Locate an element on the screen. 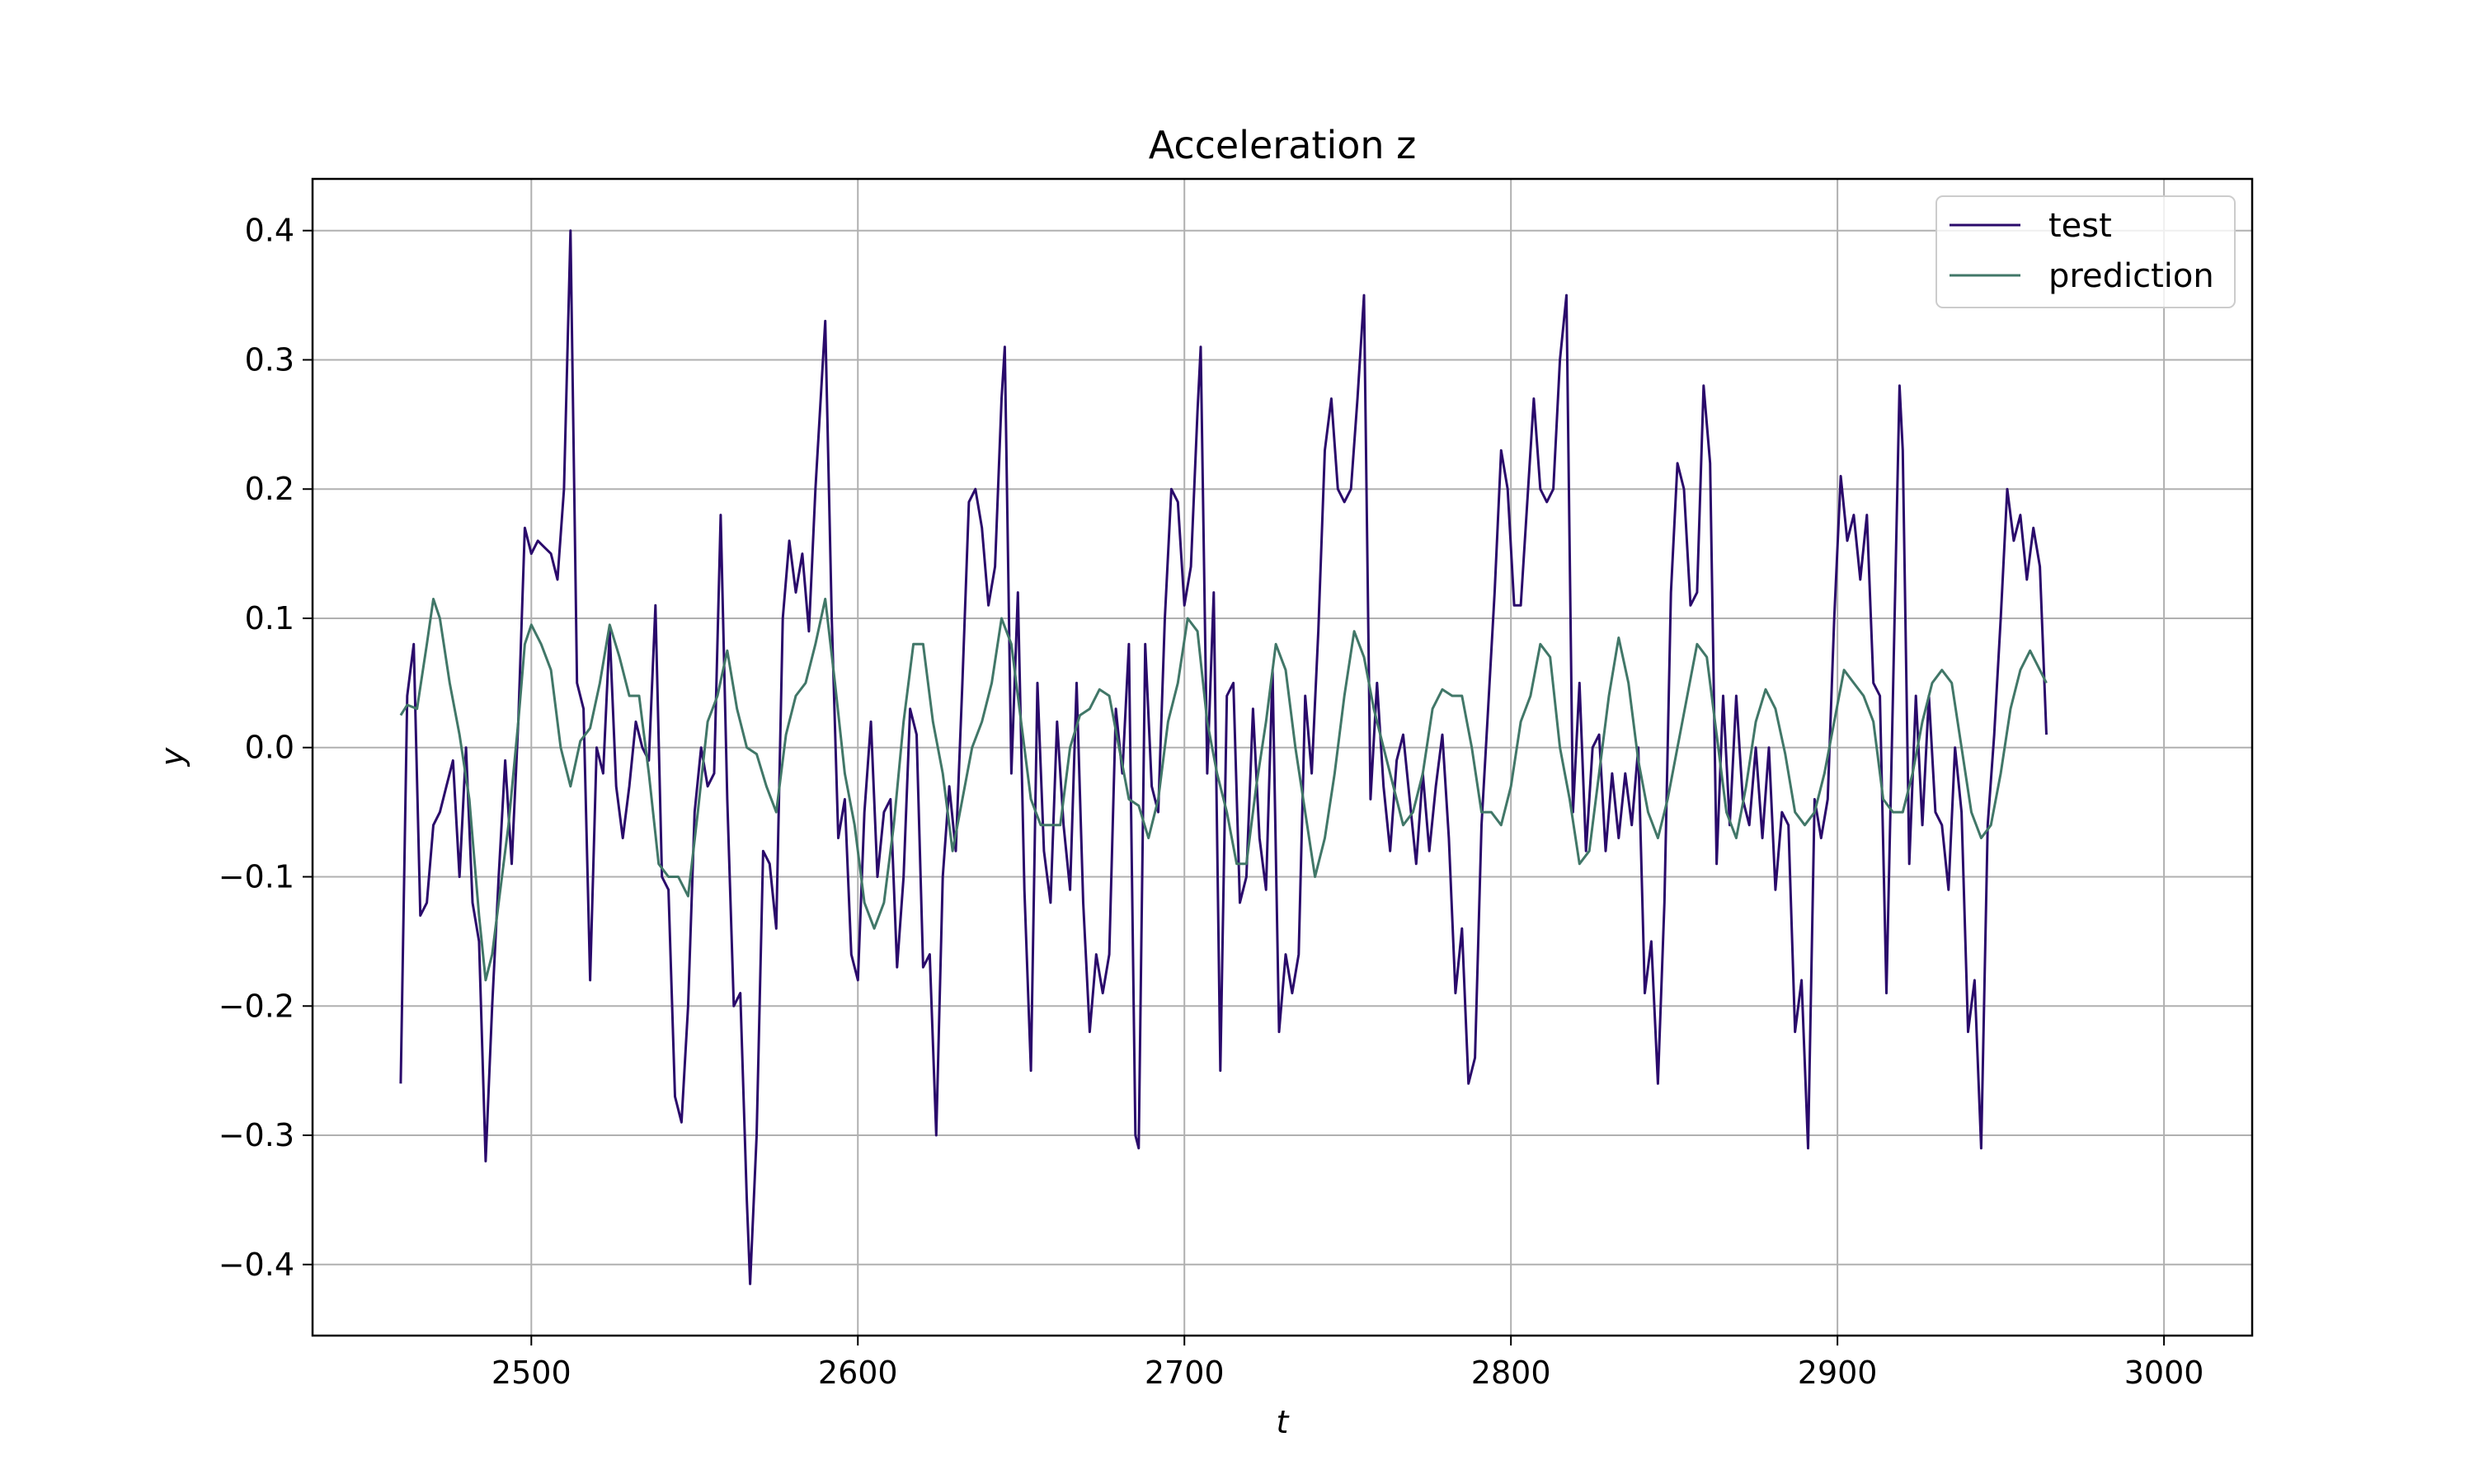  y-tick-label: −0.2 is located at coordinates (256, 1006).